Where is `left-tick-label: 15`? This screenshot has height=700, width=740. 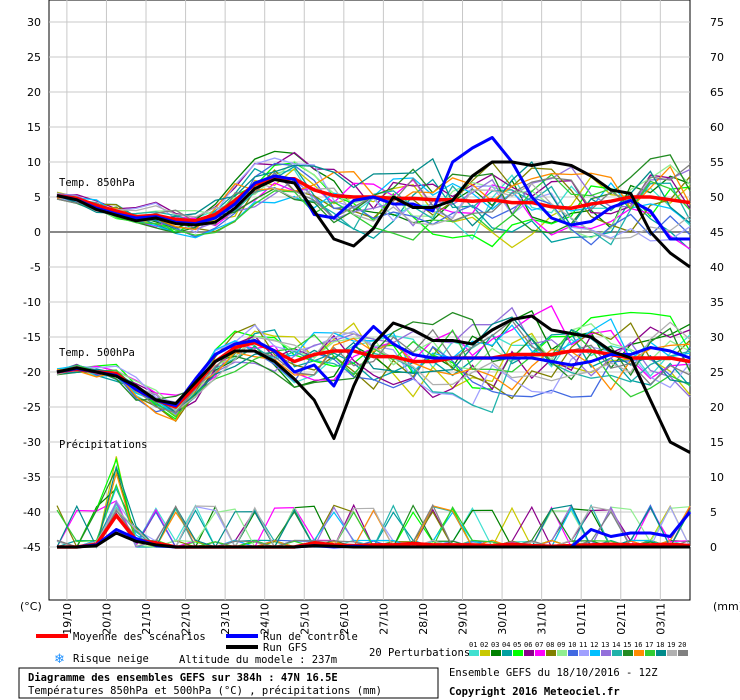
left-tick-label: 15 is located at coordinates (34, 127).